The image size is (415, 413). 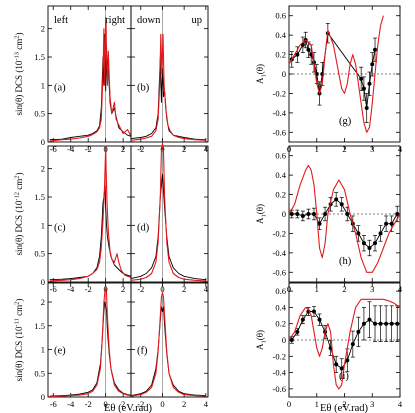 What do you see at coordinates (284, 340) in the screenshot?
I see `panel-i-ytick-label: 0` at bounding box center [284, 340].